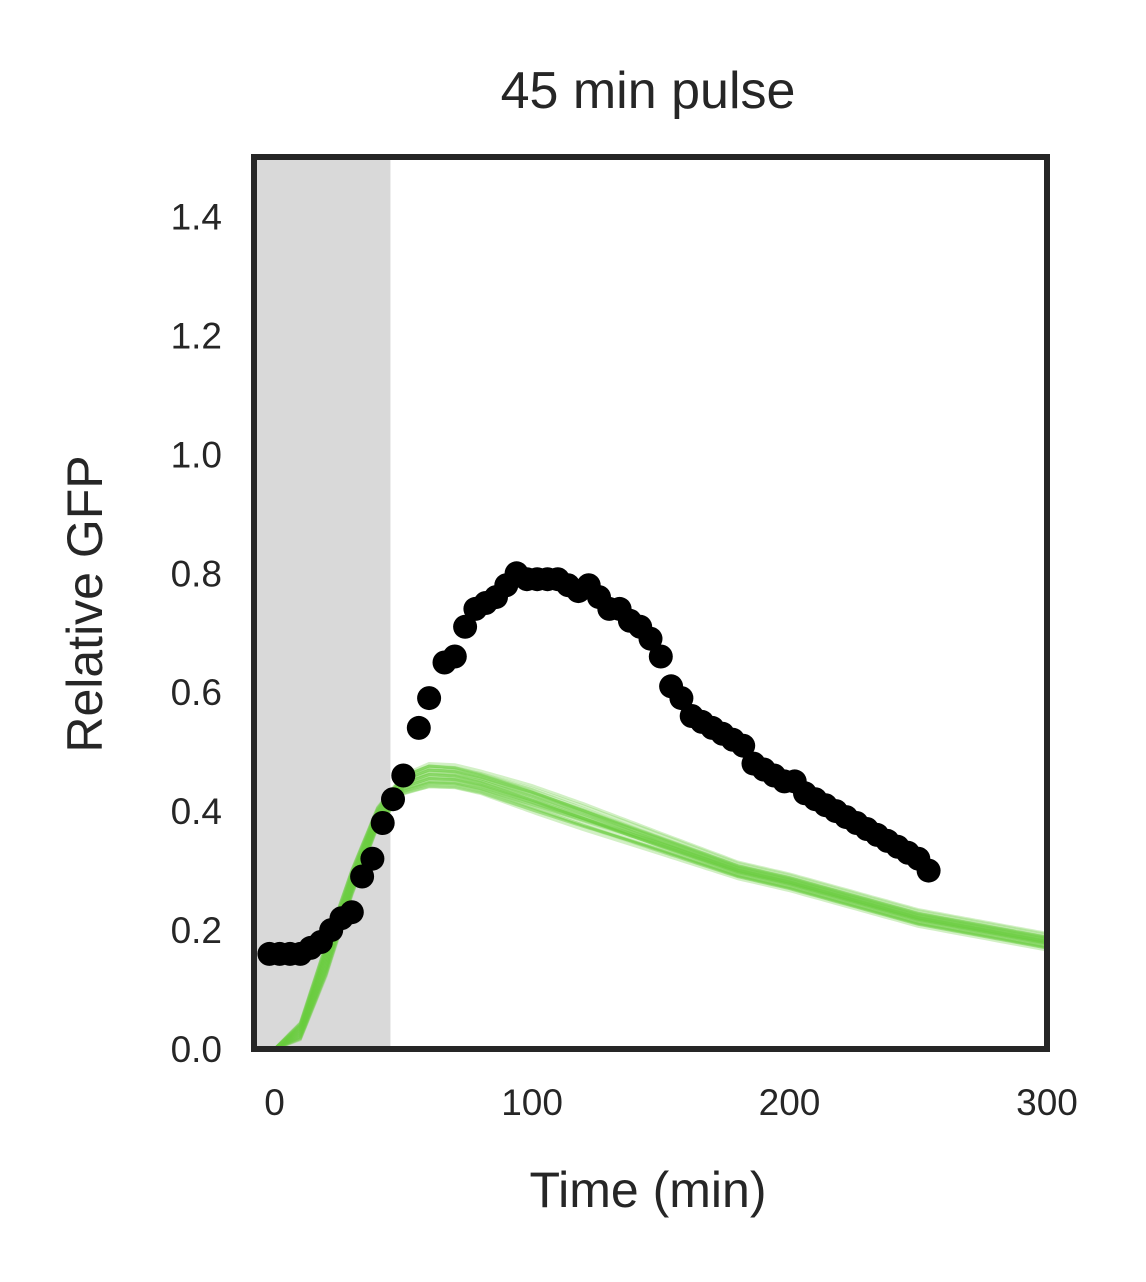 The width and height of the screenshot is (1146, 1282). What do you see at coordinates (532, 1102) in the screenshot?
I see `x-tick-label: 100` at bounding box center [532, 1102].